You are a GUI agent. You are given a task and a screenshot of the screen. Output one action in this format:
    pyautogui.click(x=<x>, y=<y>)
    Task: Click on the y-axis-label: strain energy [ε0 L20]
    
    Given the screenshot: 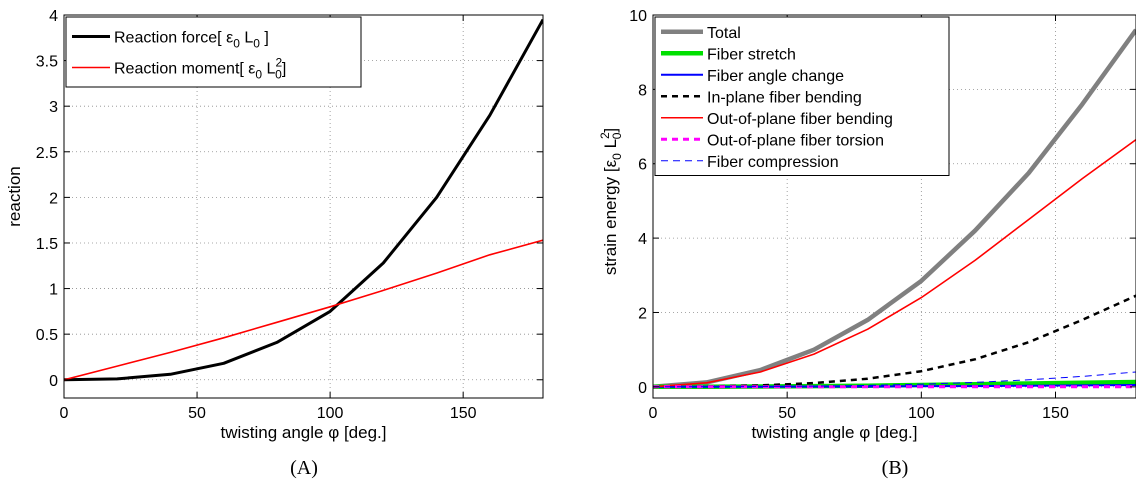 What is the action you would take?
    pyautogui.click(x=611, y=201)
    